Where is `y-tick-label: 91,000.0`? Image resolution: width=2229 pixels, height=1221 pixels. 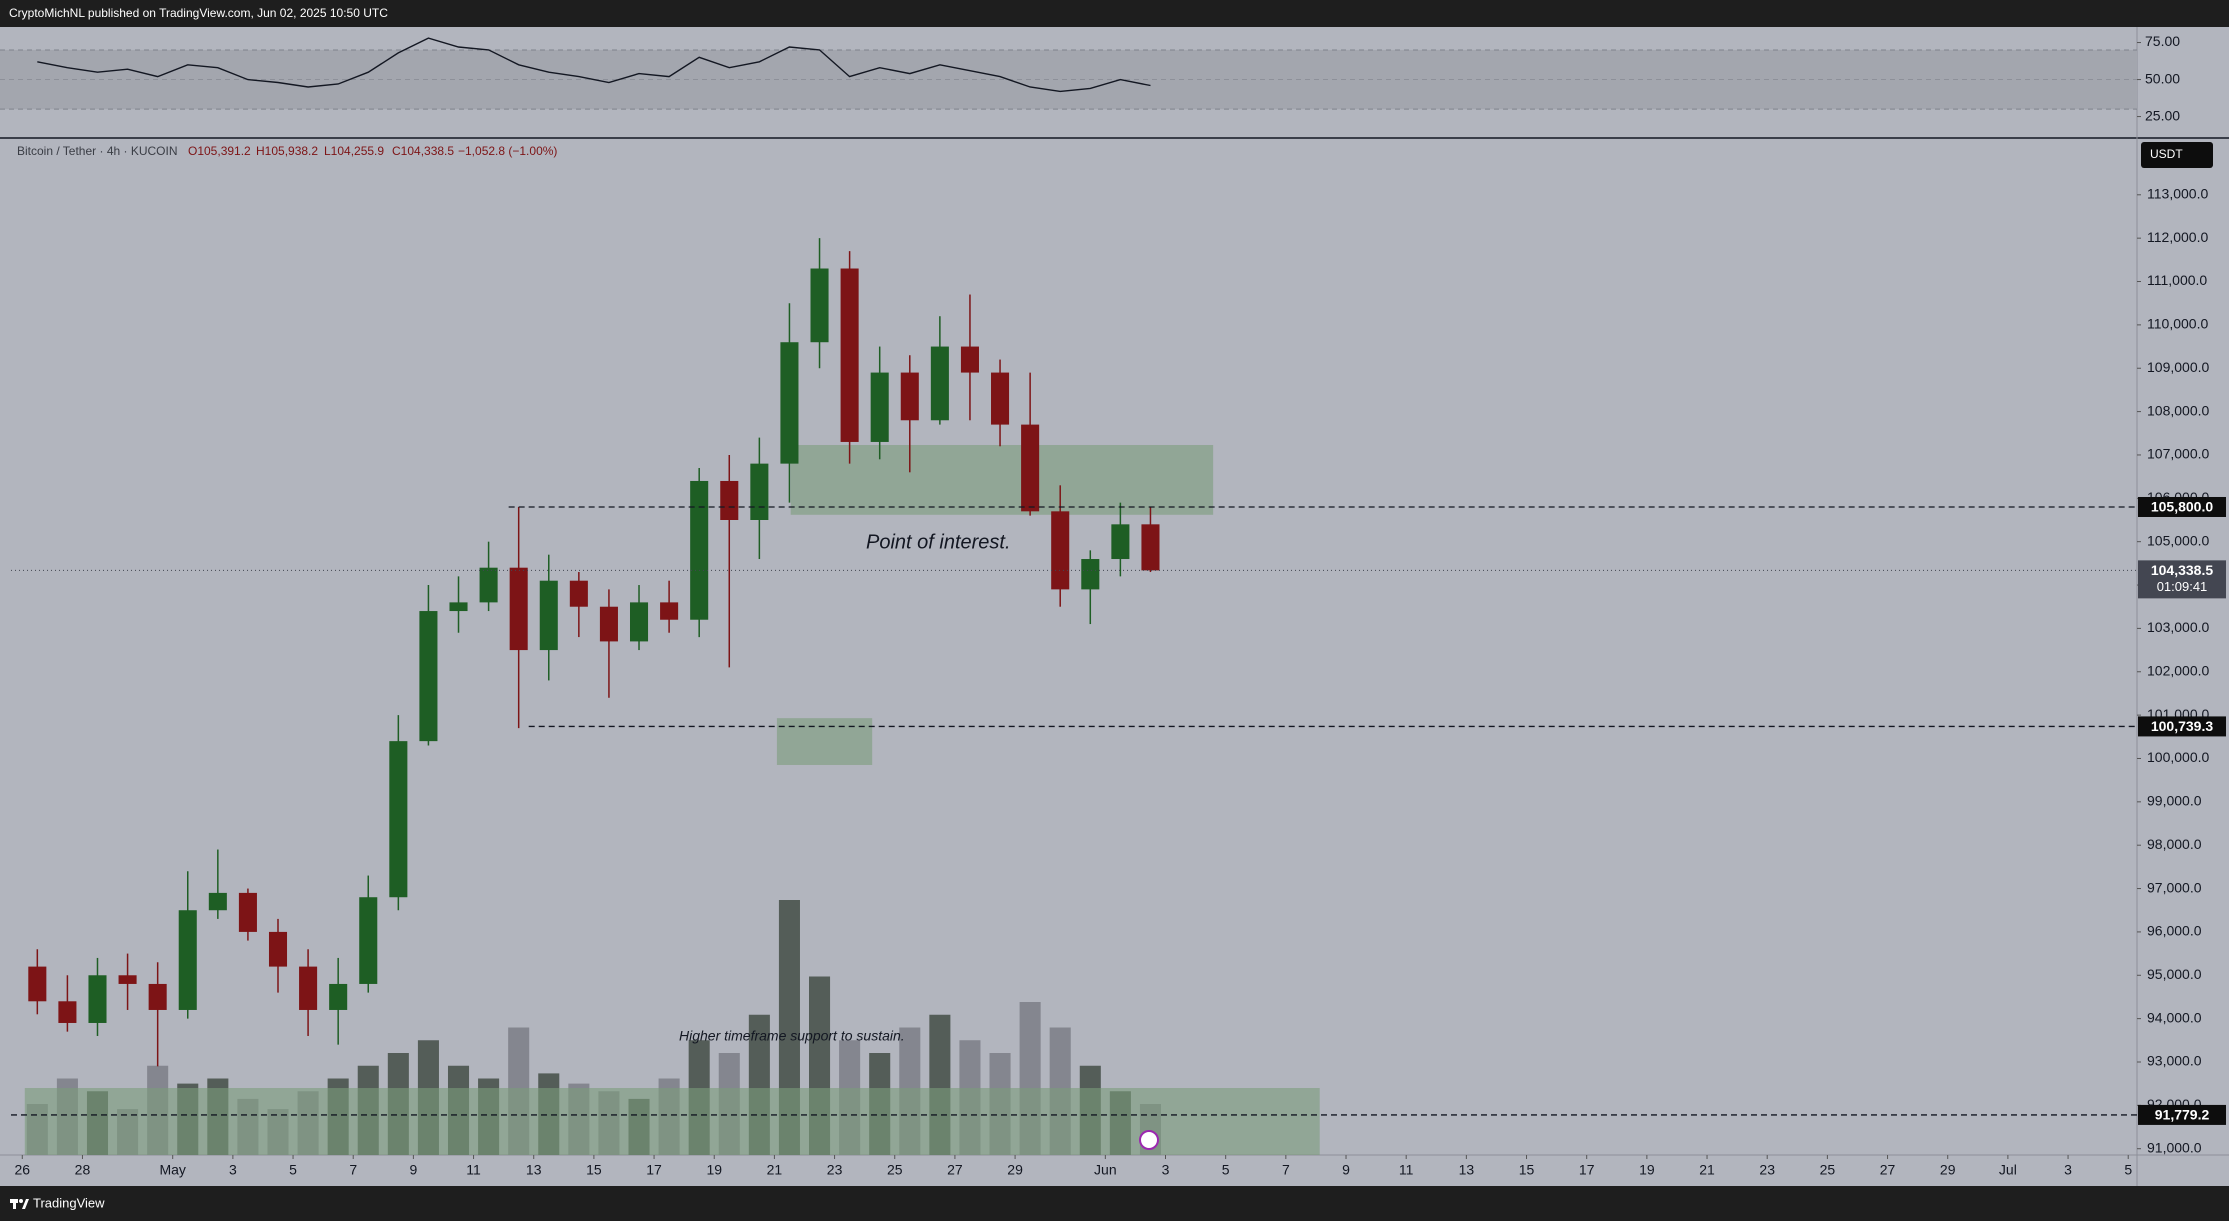
y-tick-label: 91,000.0 is located at coordinates (2174, 1147).